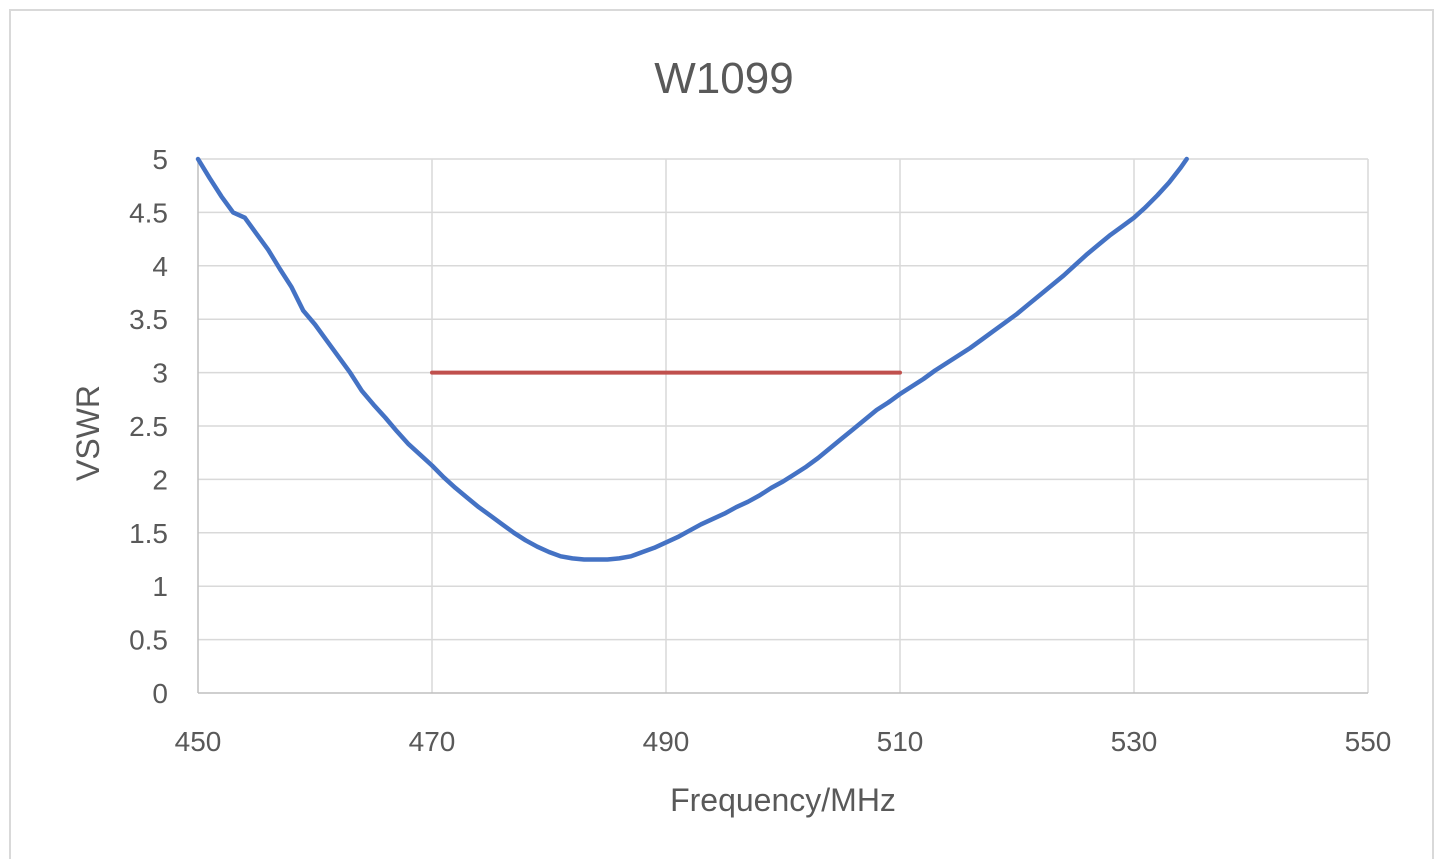 The height and width of the screenshot is (862, 1445). I want to click on y-axis-title: VSWR, so click(88, 433).